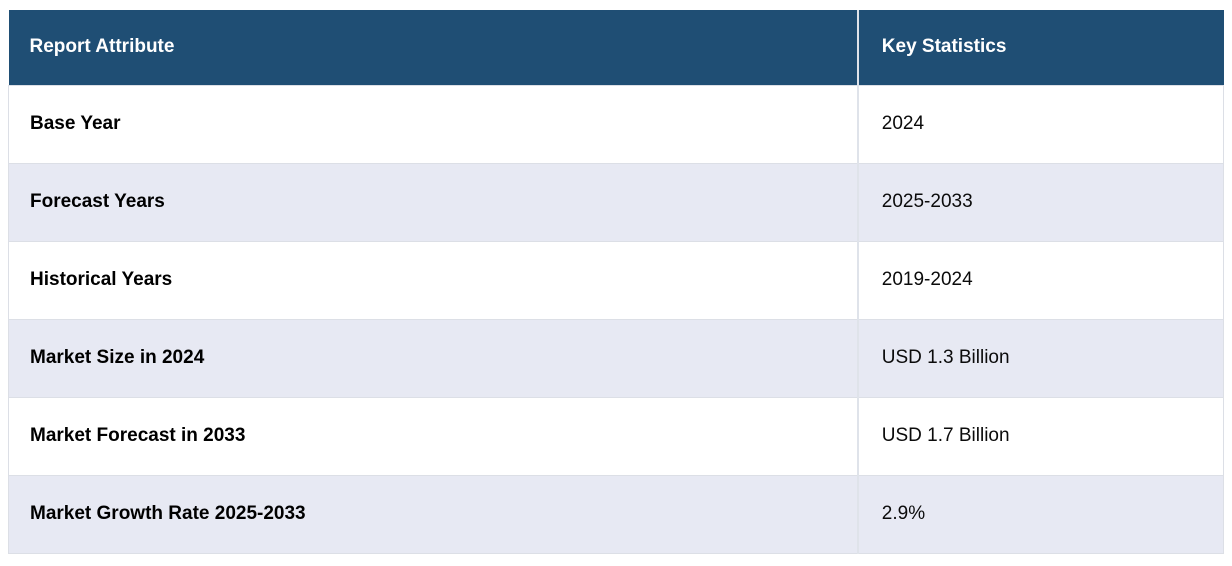 The height and width of the screenshot is (566, 1232). Describe the element at coordinates (432, 201) in the screenshot. I see `attribute-cell: Forecast Years` at that location.